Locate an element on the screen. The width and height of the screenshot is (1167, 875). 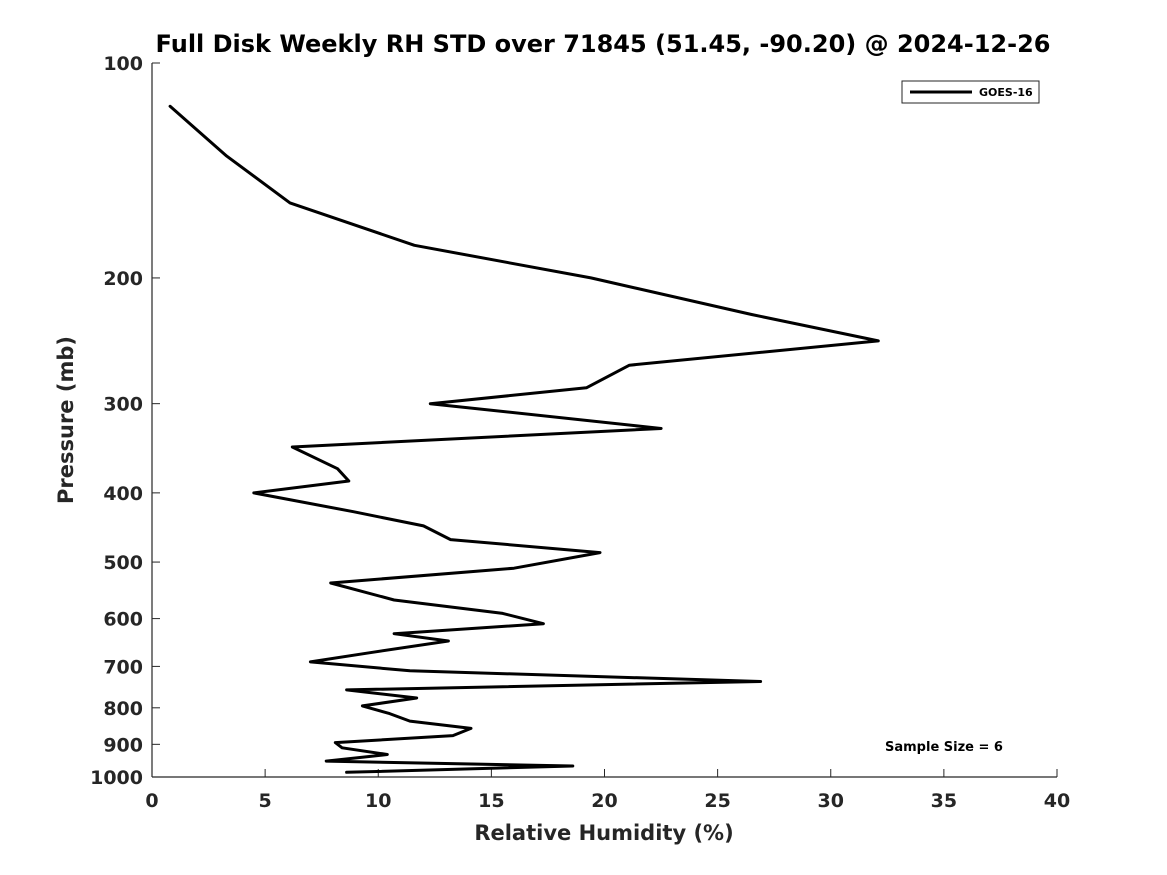
x-tick-label: 10 is located at coordinates (378, 801).